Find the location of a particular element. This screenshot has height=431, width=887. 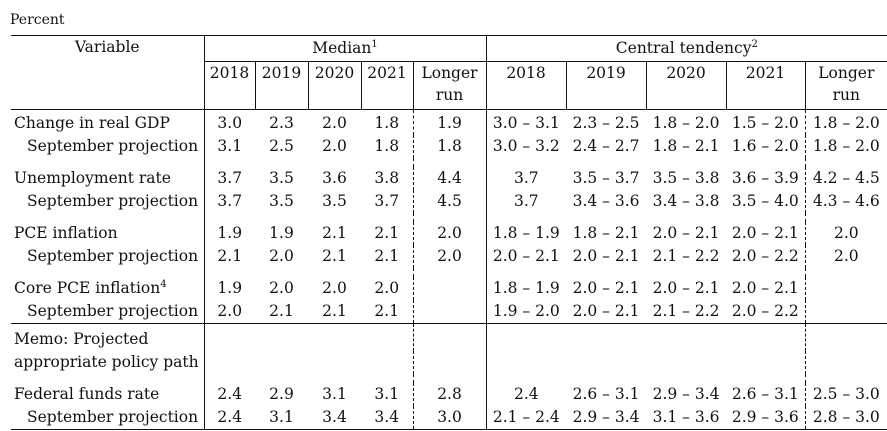

memo-label: appropriate policy path is located at coordinates (106, 362).